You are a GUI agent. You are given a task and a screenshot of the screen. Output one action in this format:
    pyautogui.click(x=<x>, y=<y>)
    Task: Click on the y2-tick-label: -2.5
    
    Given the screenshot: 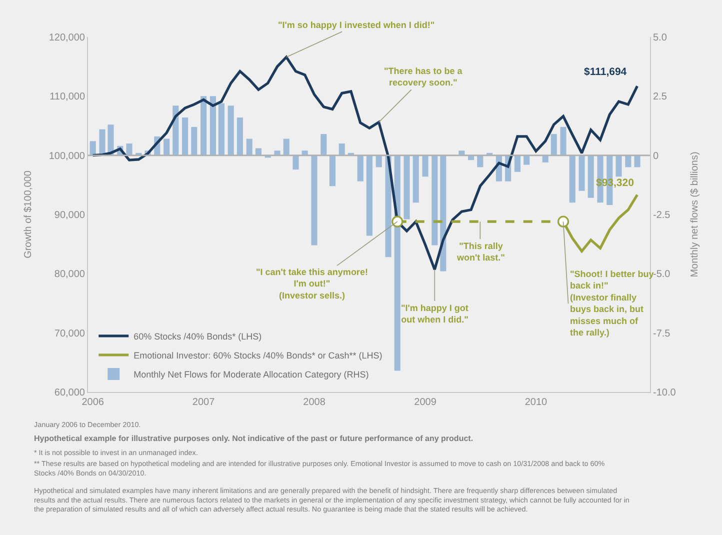 What is the action you would take?
    pyautogui.click(x=662, y=215)
    